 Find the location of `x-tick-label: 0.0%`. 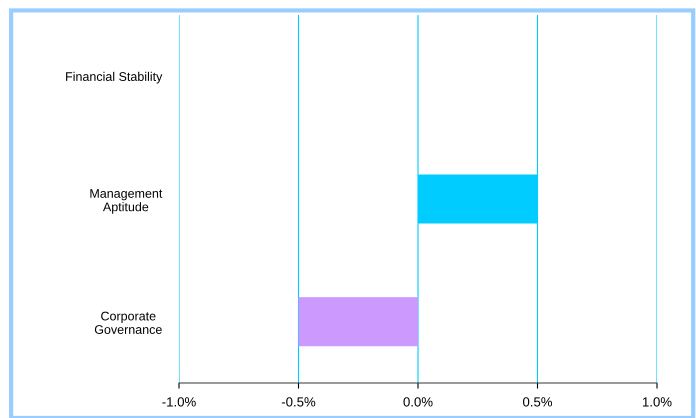

x-tick-label: 0.0% is located at coordinates (418, 402).